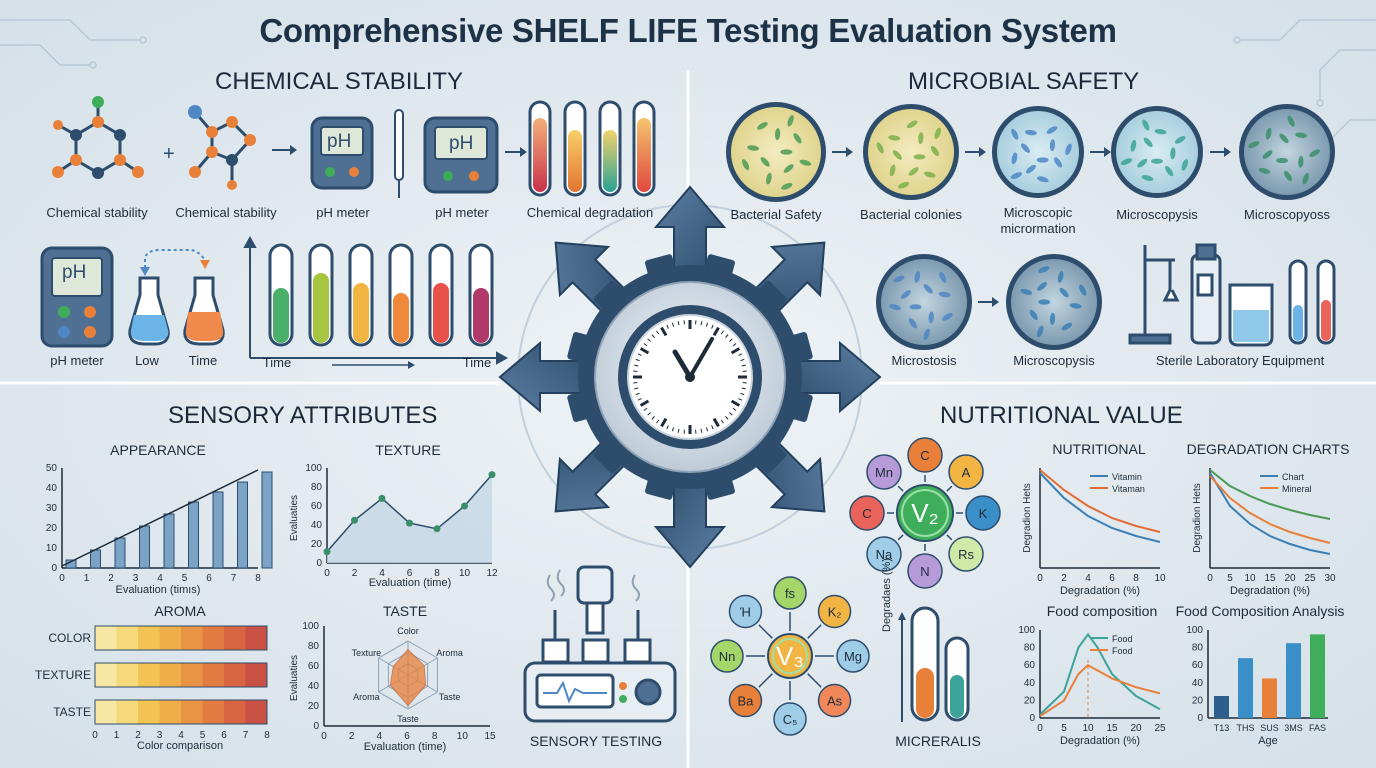  What do you see at coordinates (1122, 639) in the screenshot?
I see `legend-label: Food` at bounding box center [1122, 639].